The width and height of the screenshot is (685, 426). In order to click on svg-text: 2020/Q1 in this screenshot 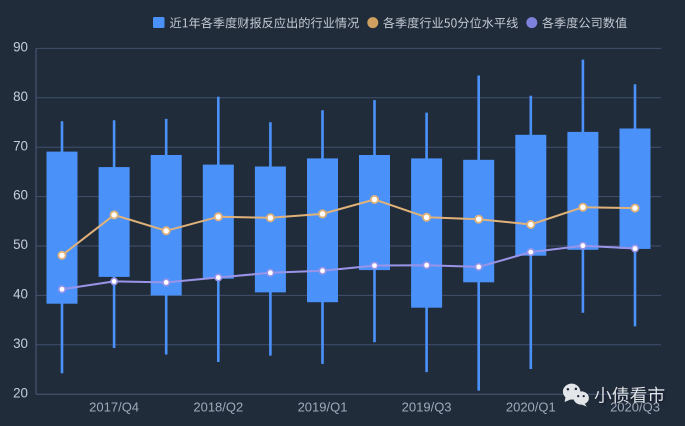, I will do `click(531, 406)`.